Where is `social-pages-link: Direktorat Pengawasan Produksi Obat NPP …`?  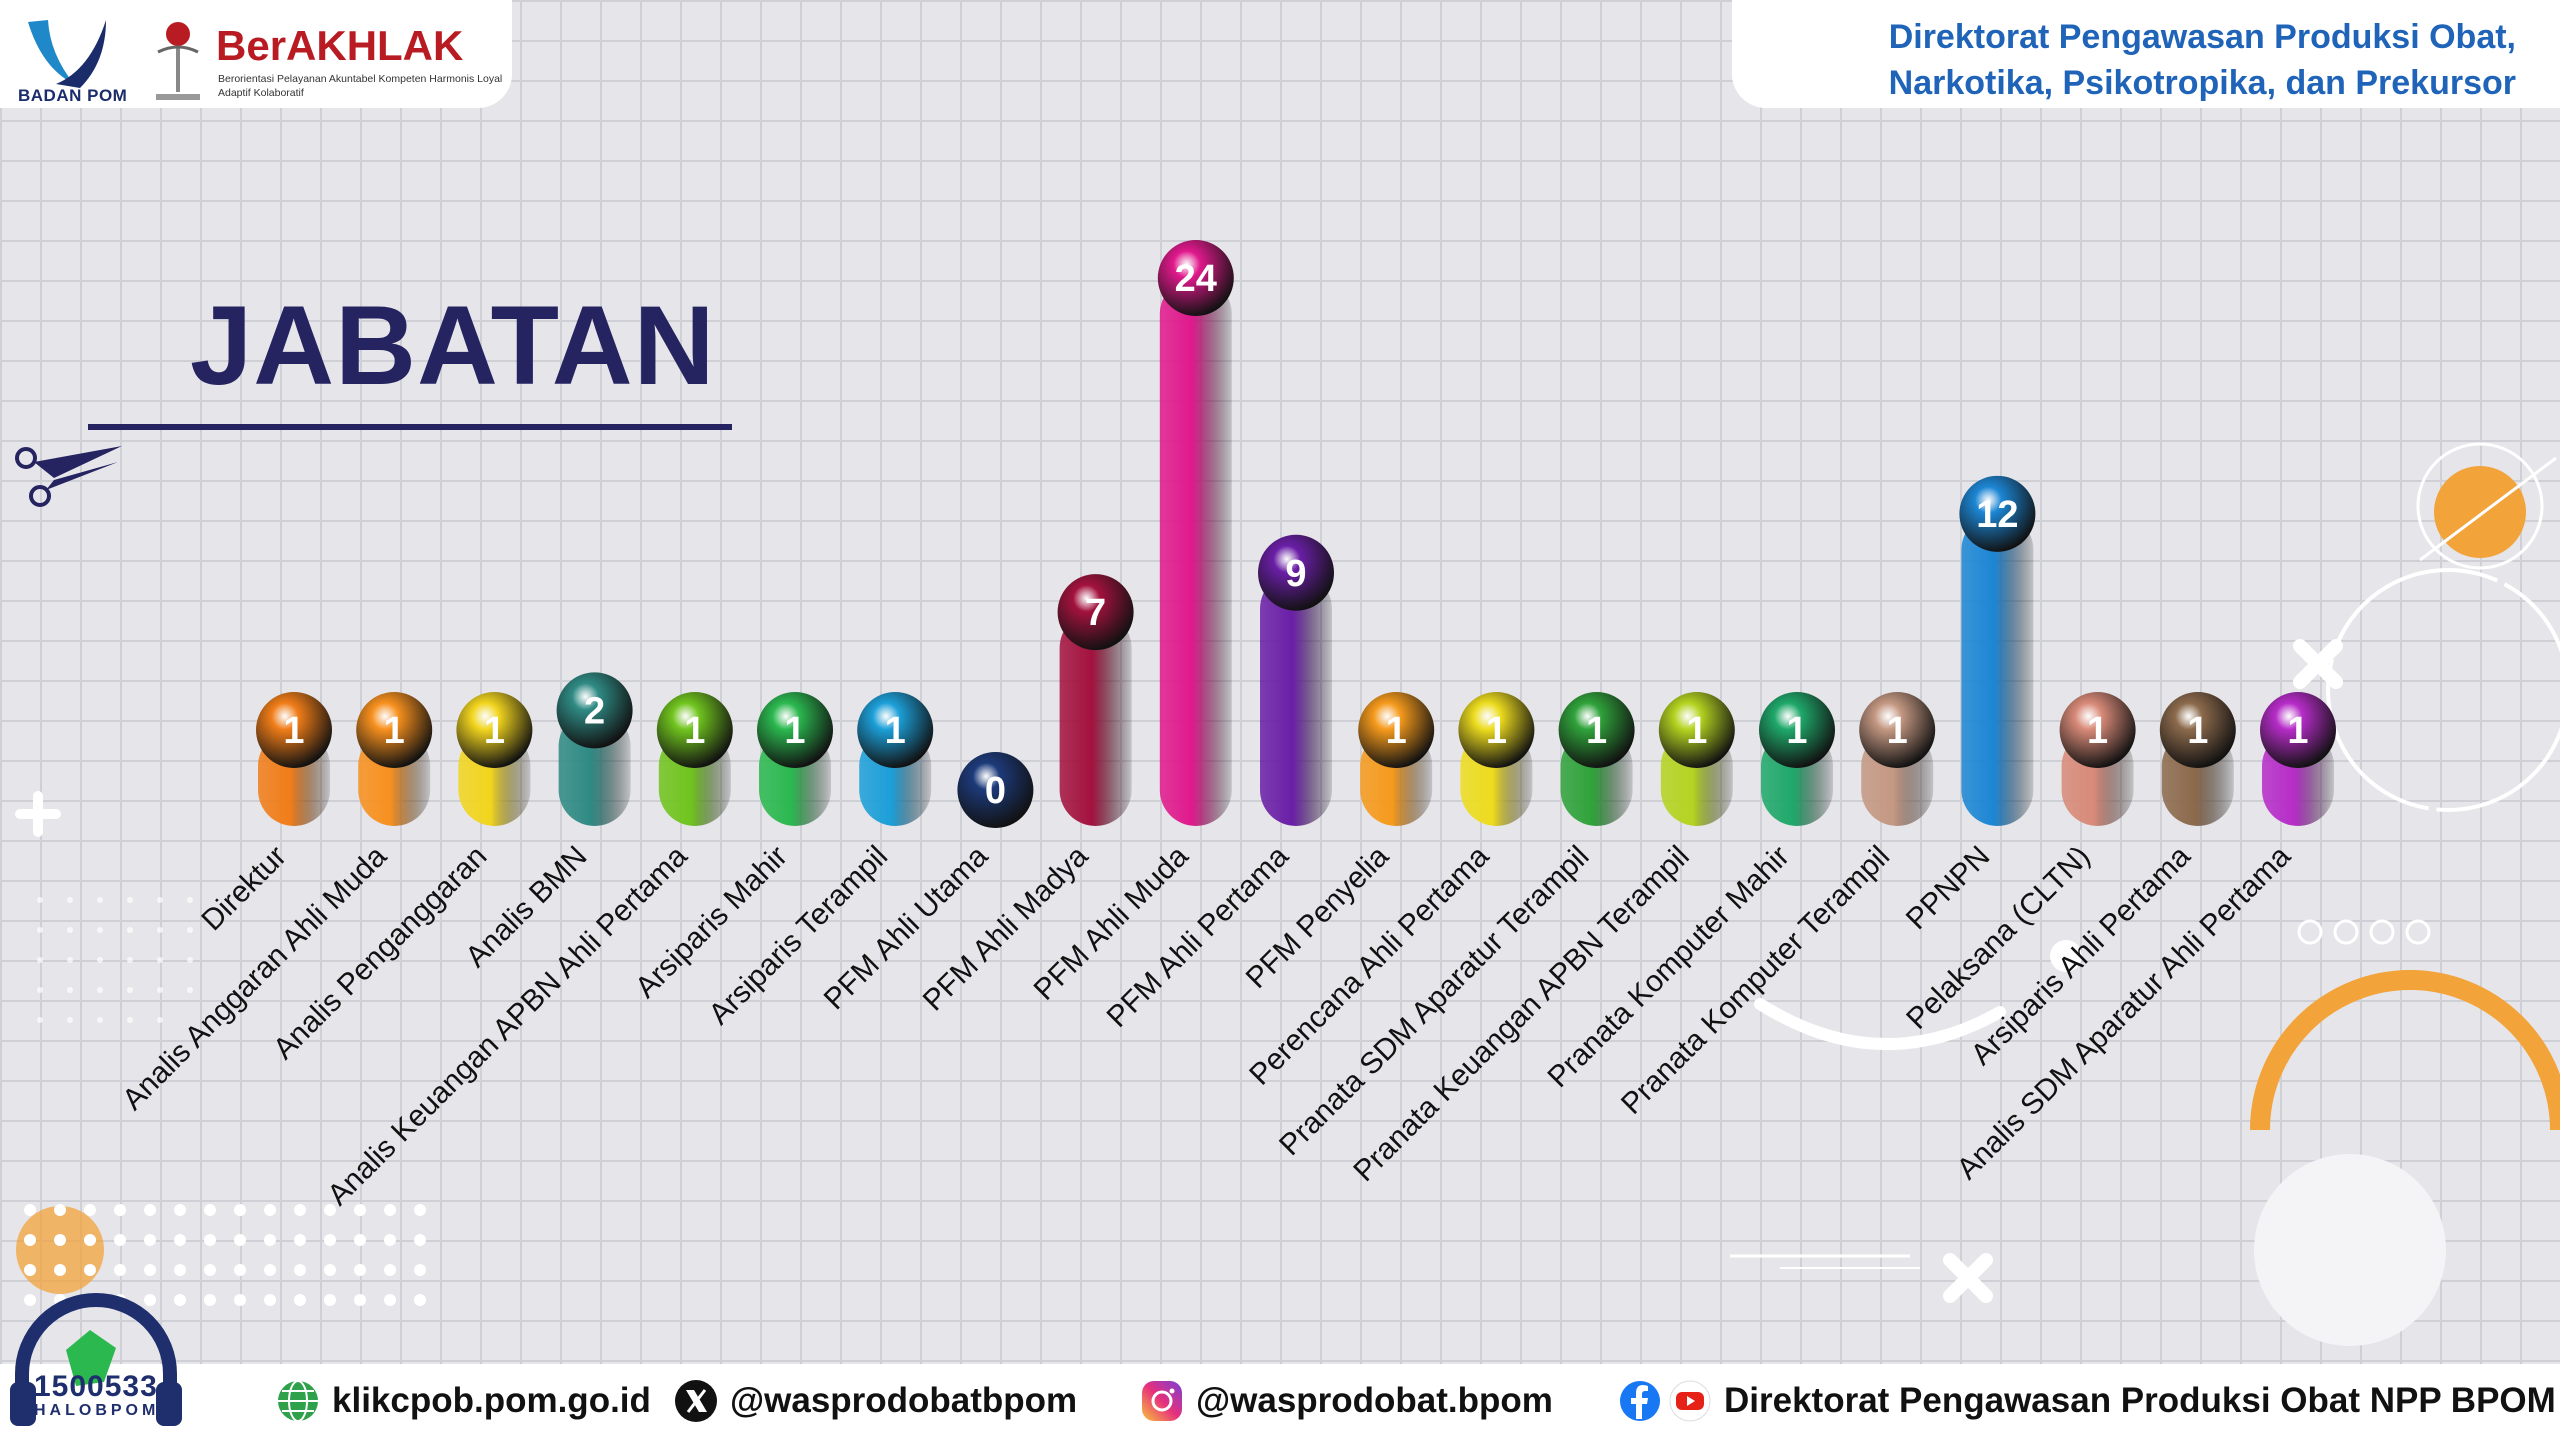 social-pages-link: Direktorat Pengawasan Produksi Obat NPP … is located at coordinates (2087, 1401).